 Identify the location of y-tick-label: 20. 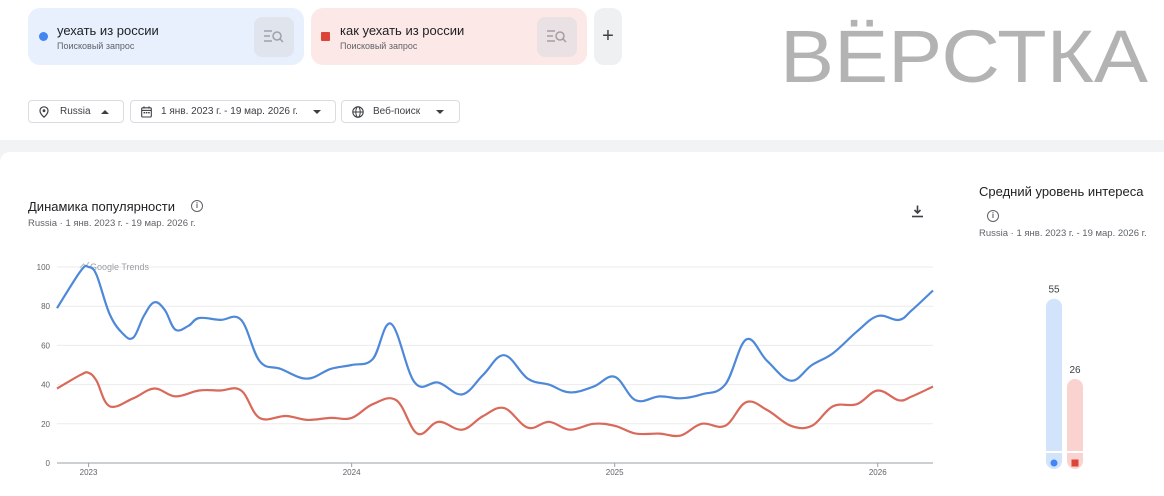
(45, 424).